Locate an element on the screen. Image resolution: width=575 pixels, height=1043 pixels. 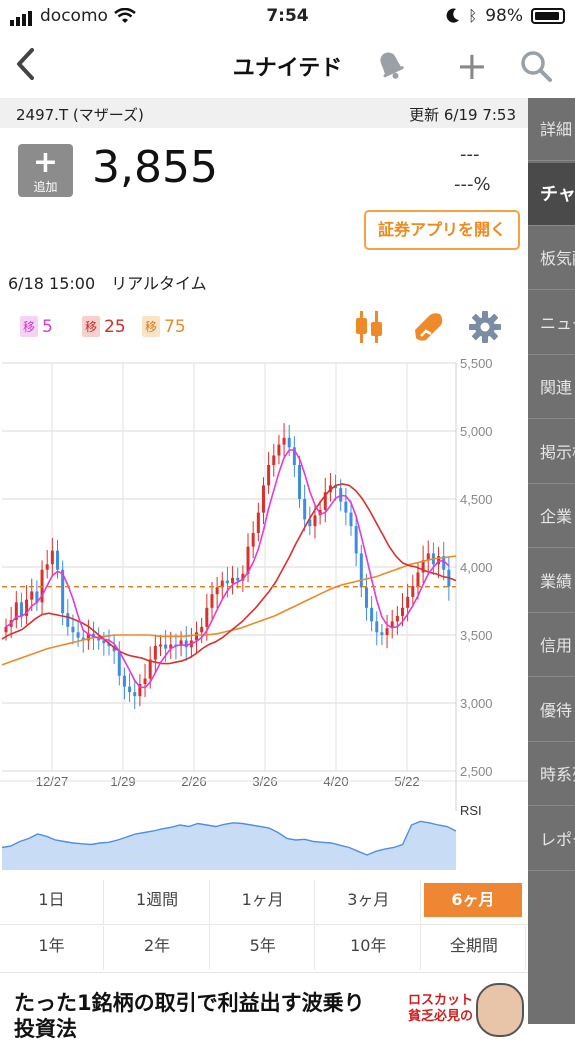
side-tab-item: 掲示板 is located at coordinates (551, 452).